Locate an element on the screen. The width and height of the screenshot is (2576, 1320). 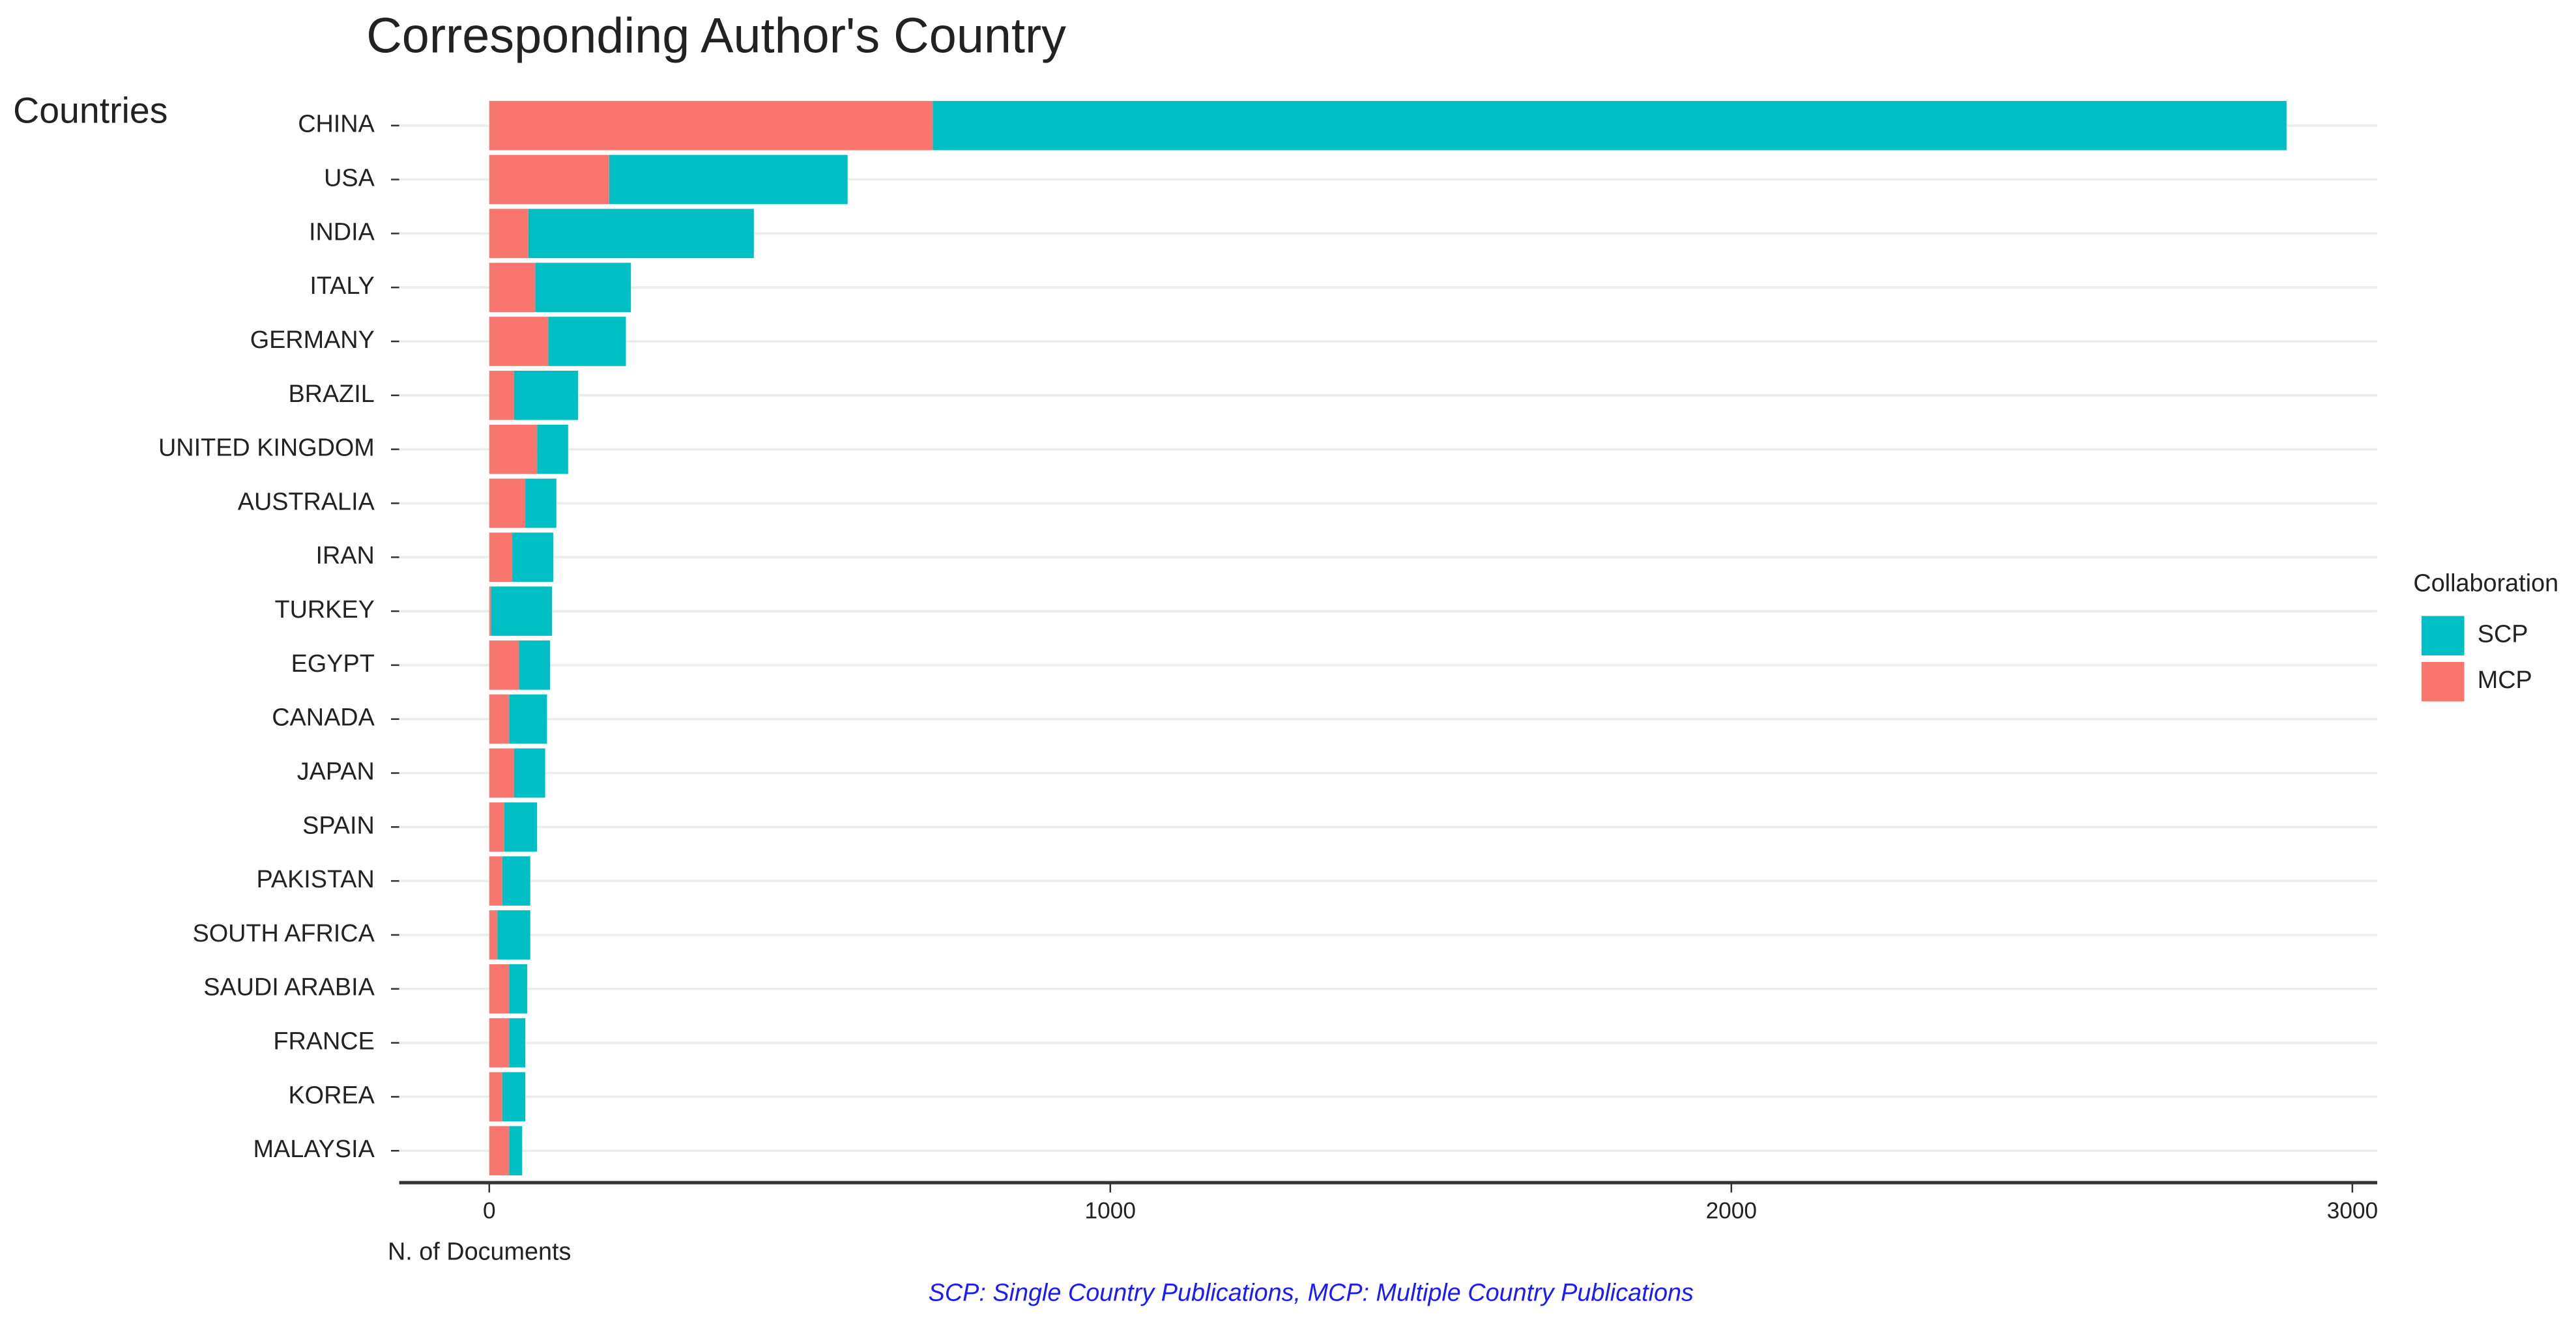
y-tick-label: SOUTH AFRICA is located at coordinates (283, 934).